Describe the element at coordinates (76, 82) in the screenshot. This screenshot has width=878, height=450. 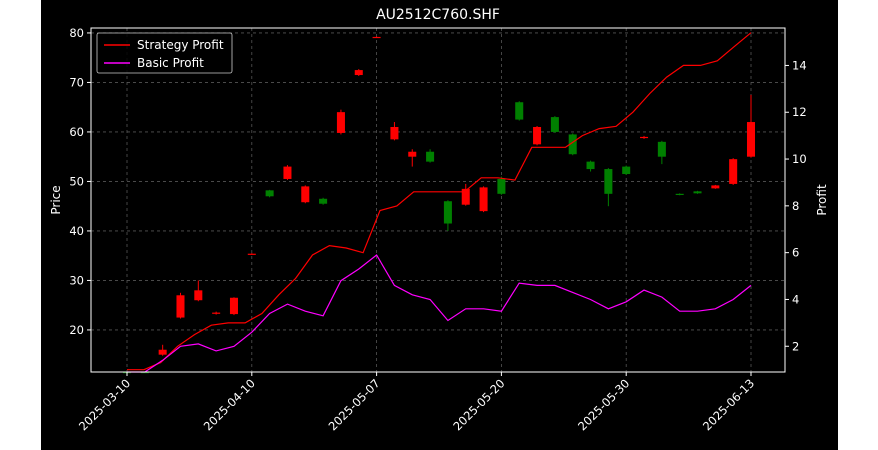
I see `y-left-tick-label: 70` at that location.